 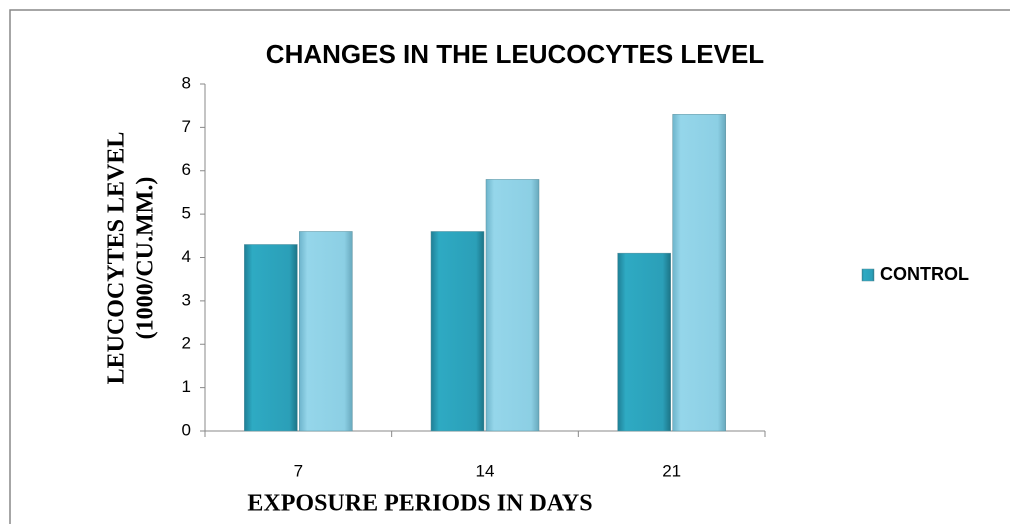 I want to click on y-axis-label: (1000/CU.MM.), so click(x=146, y=258).